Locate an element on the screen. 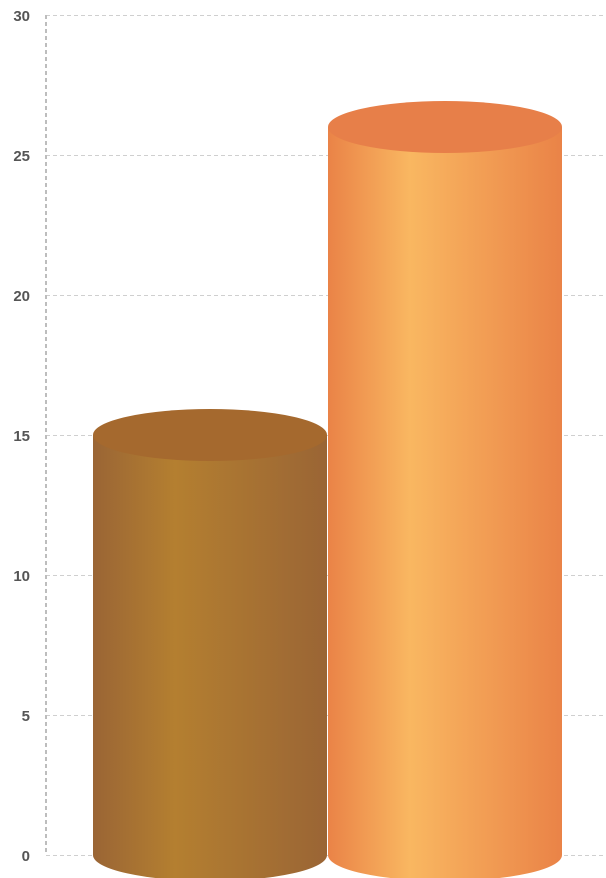 The image size is (606, 878). y-axis: 0 5 10 15 20 25 30 is located at coordinates (29, 436).